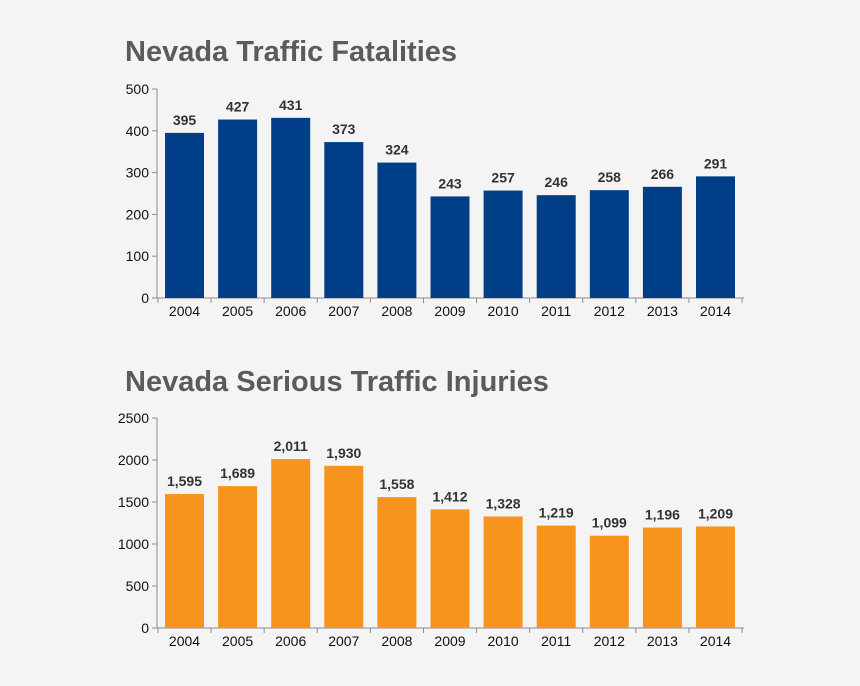 Image resolution: width=860 pixels, height=686 pixels. What do you see at coordinates (184, 481) in the screenshot?
I see `data-label: 1,595` at bounding box center [184, 481].